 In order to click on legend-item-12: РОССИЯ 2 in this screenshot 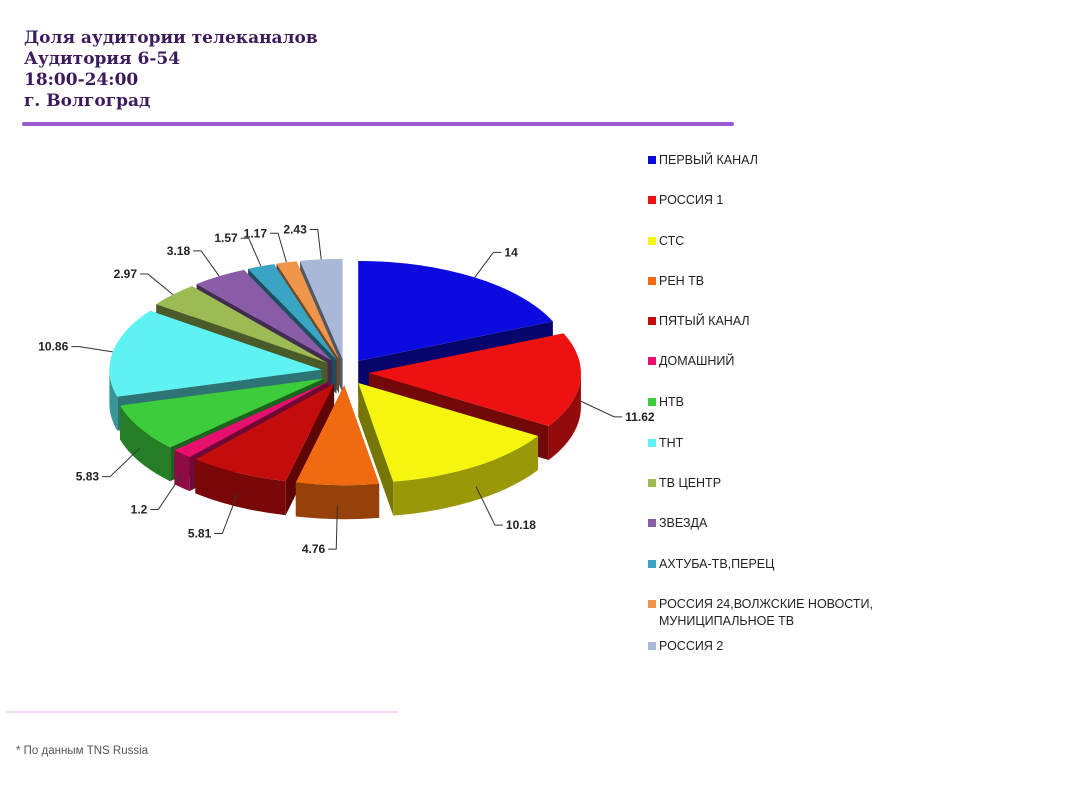, I will do `click(685, 646)`.